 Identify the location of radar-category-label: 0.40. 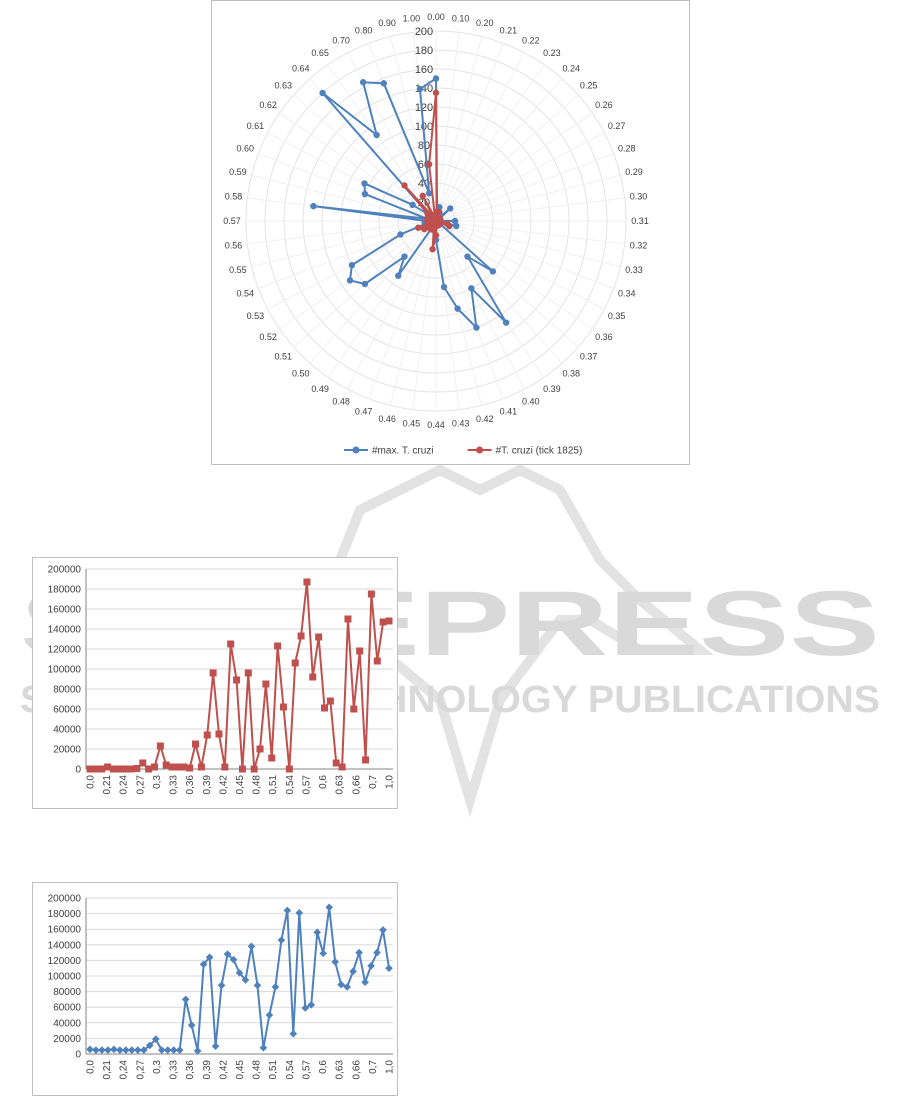
(531, 402).